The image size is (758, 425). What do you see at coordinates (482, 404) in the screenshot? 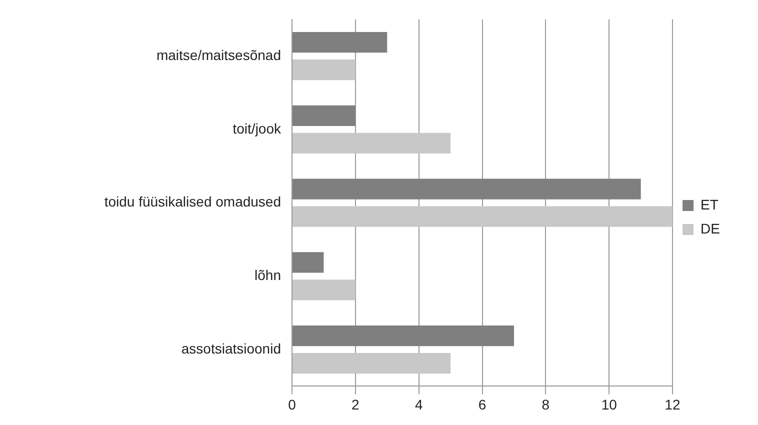
I see `x-tick-label: 6` at bounding box center [482, 404].